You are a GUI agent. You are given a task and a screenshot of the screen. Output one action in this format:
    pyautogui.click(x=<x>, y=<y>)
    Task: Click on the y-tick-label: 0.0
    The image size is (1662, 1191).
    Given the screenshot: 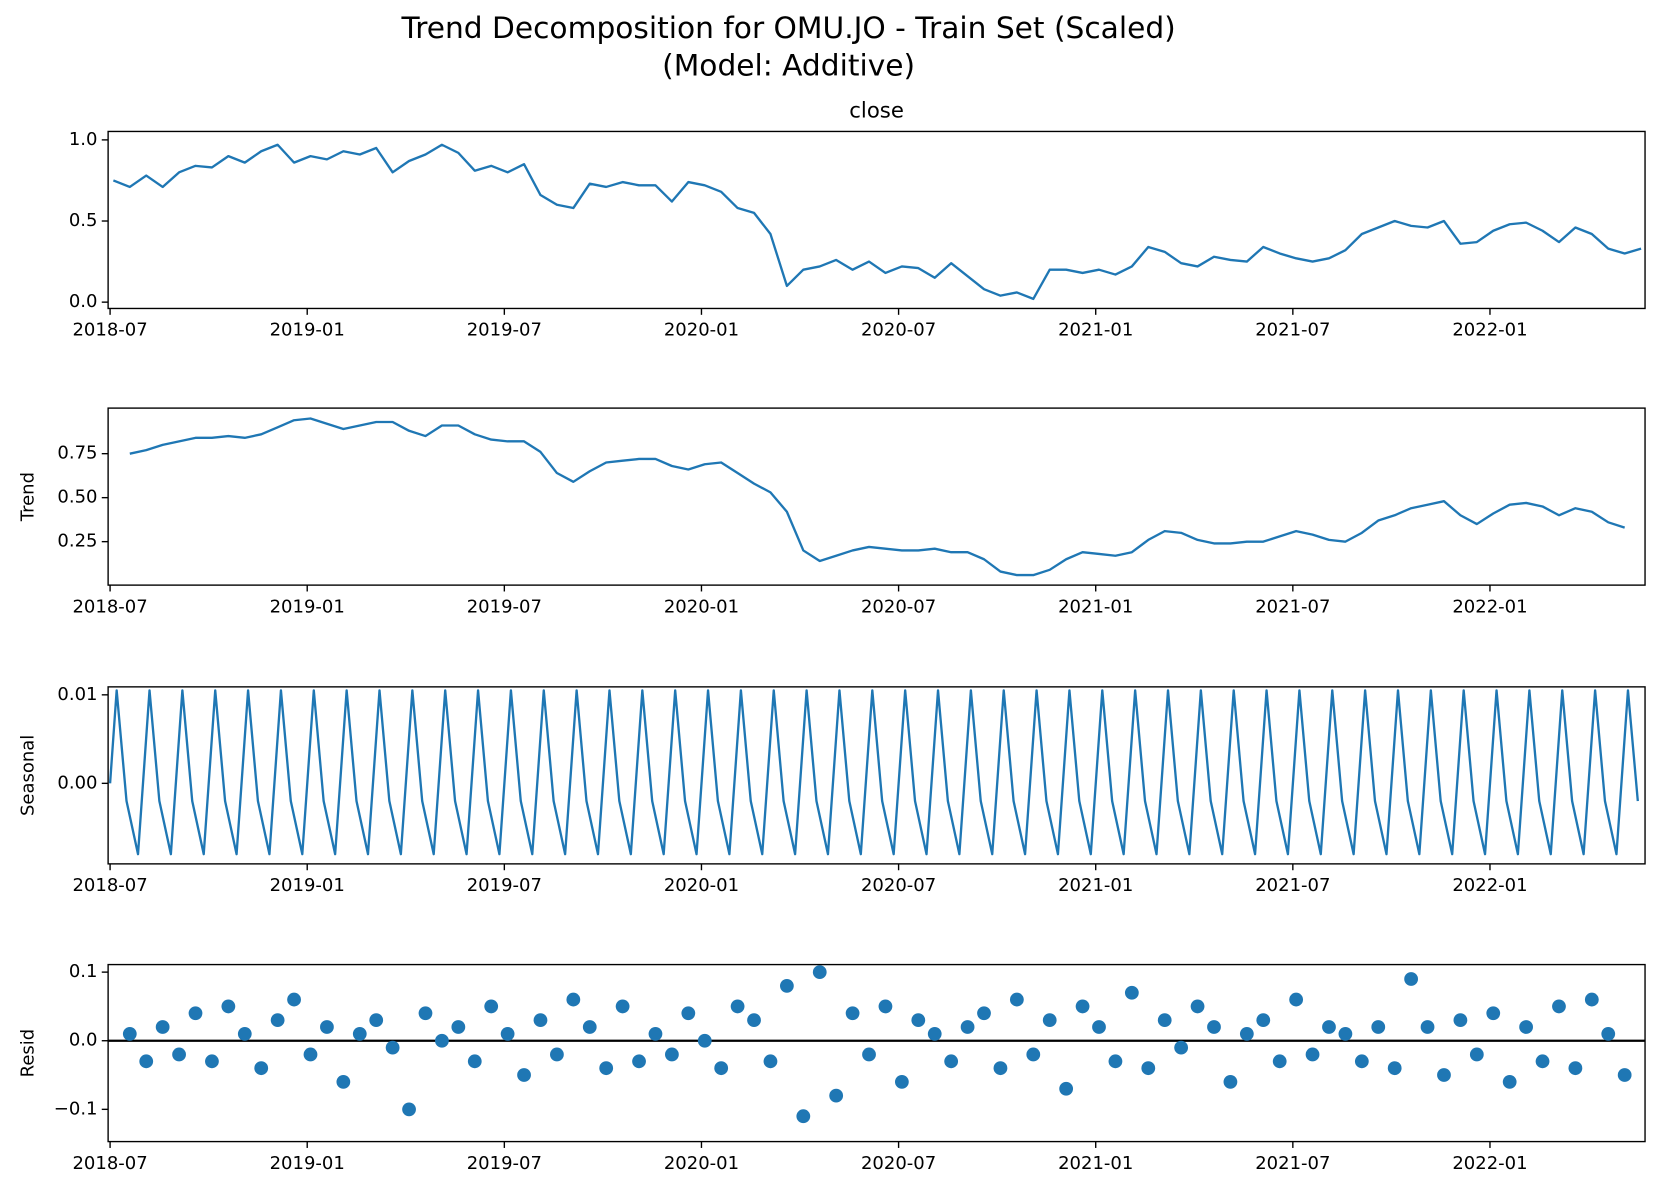 What is the action you would take?
    pyautogui.click(x=83, y=301)
    